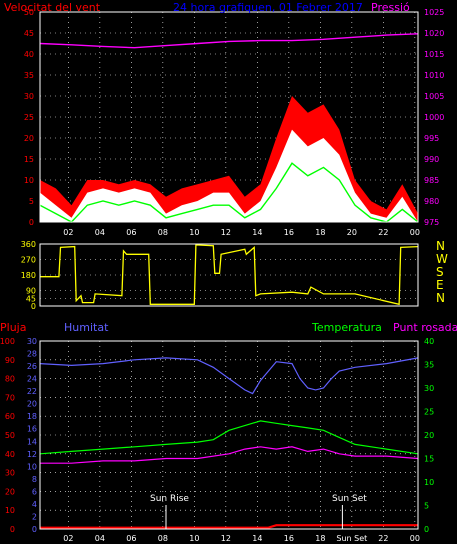  Describe the element at coordinates (32, 404) in the screenshot. I see `humidity-axis-tick-20: 20` at that location.